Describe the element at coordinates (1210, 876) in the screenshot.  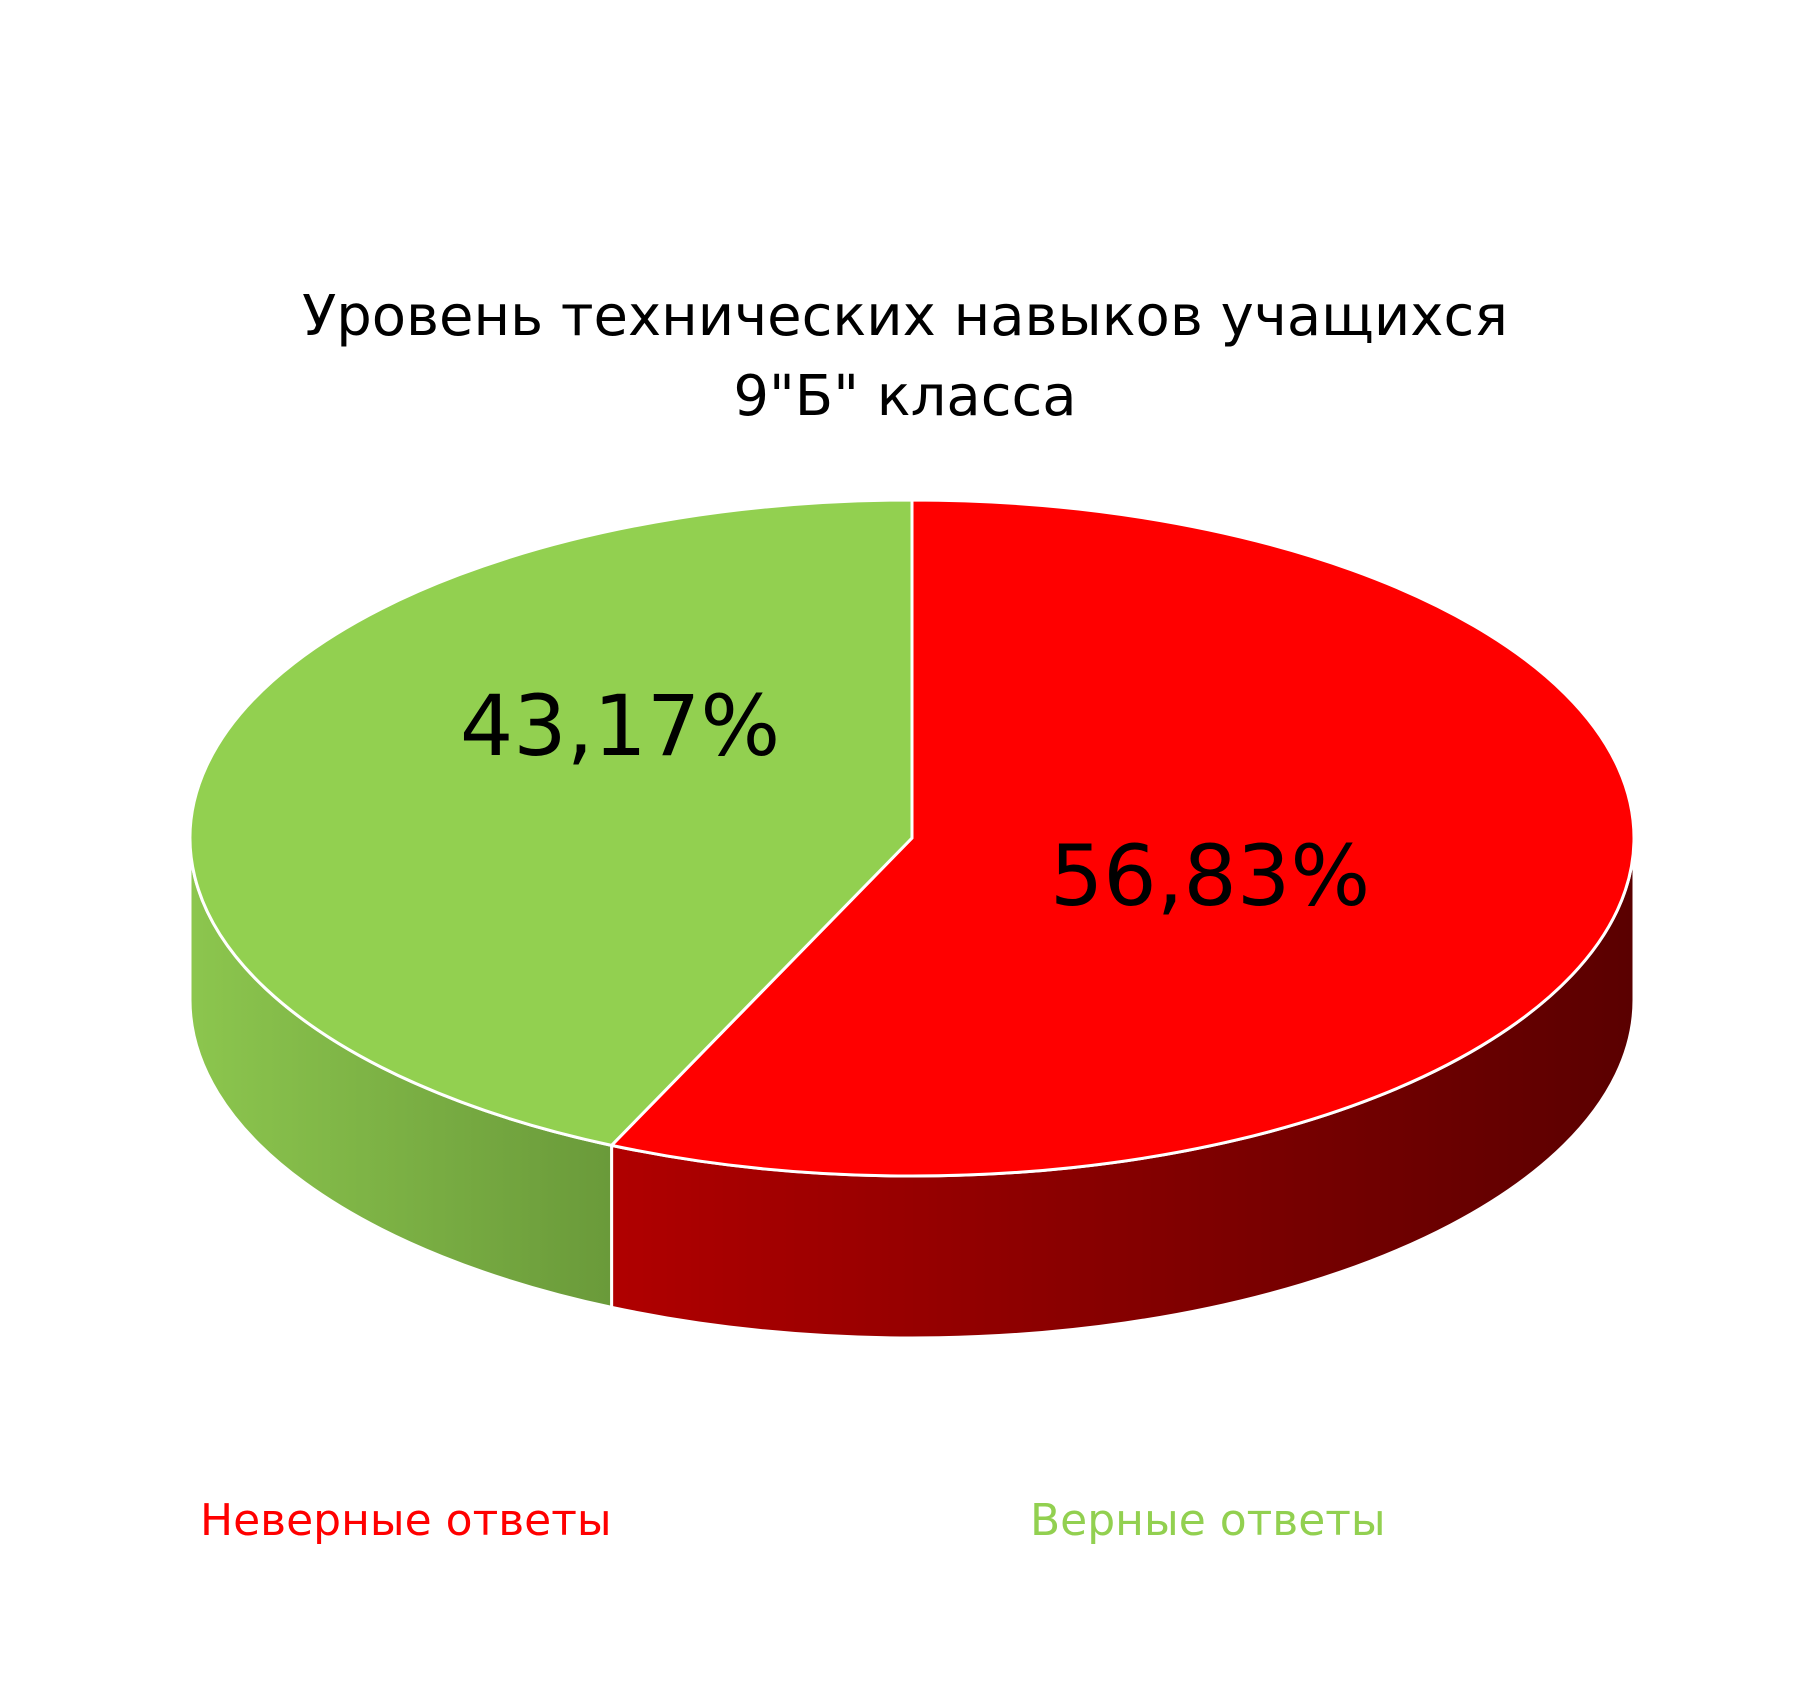
I see `data-label-incorrect: 56,83%` at that location.